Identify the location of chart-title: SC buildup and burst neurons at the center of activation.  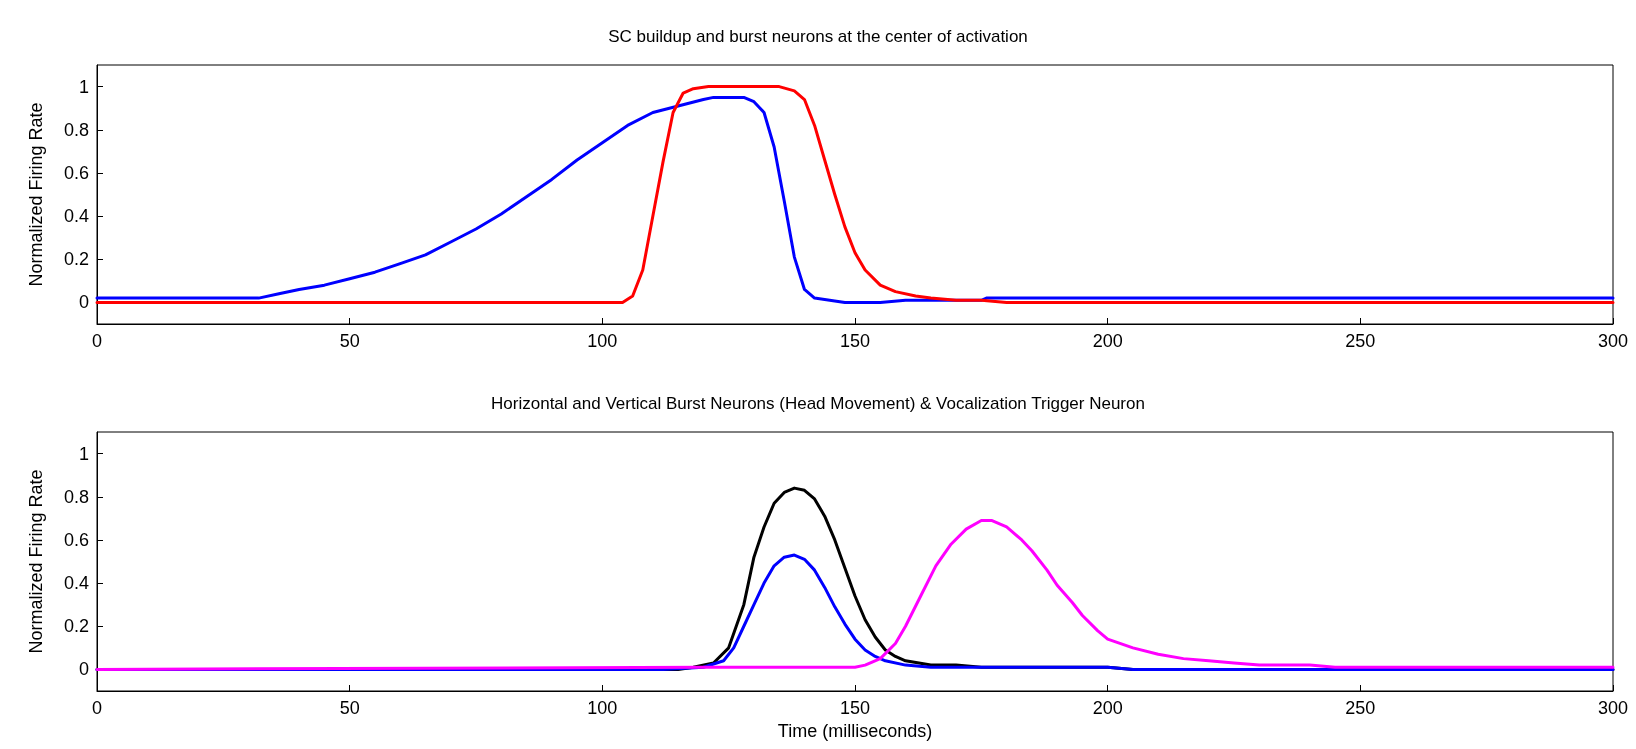
(818, 36).